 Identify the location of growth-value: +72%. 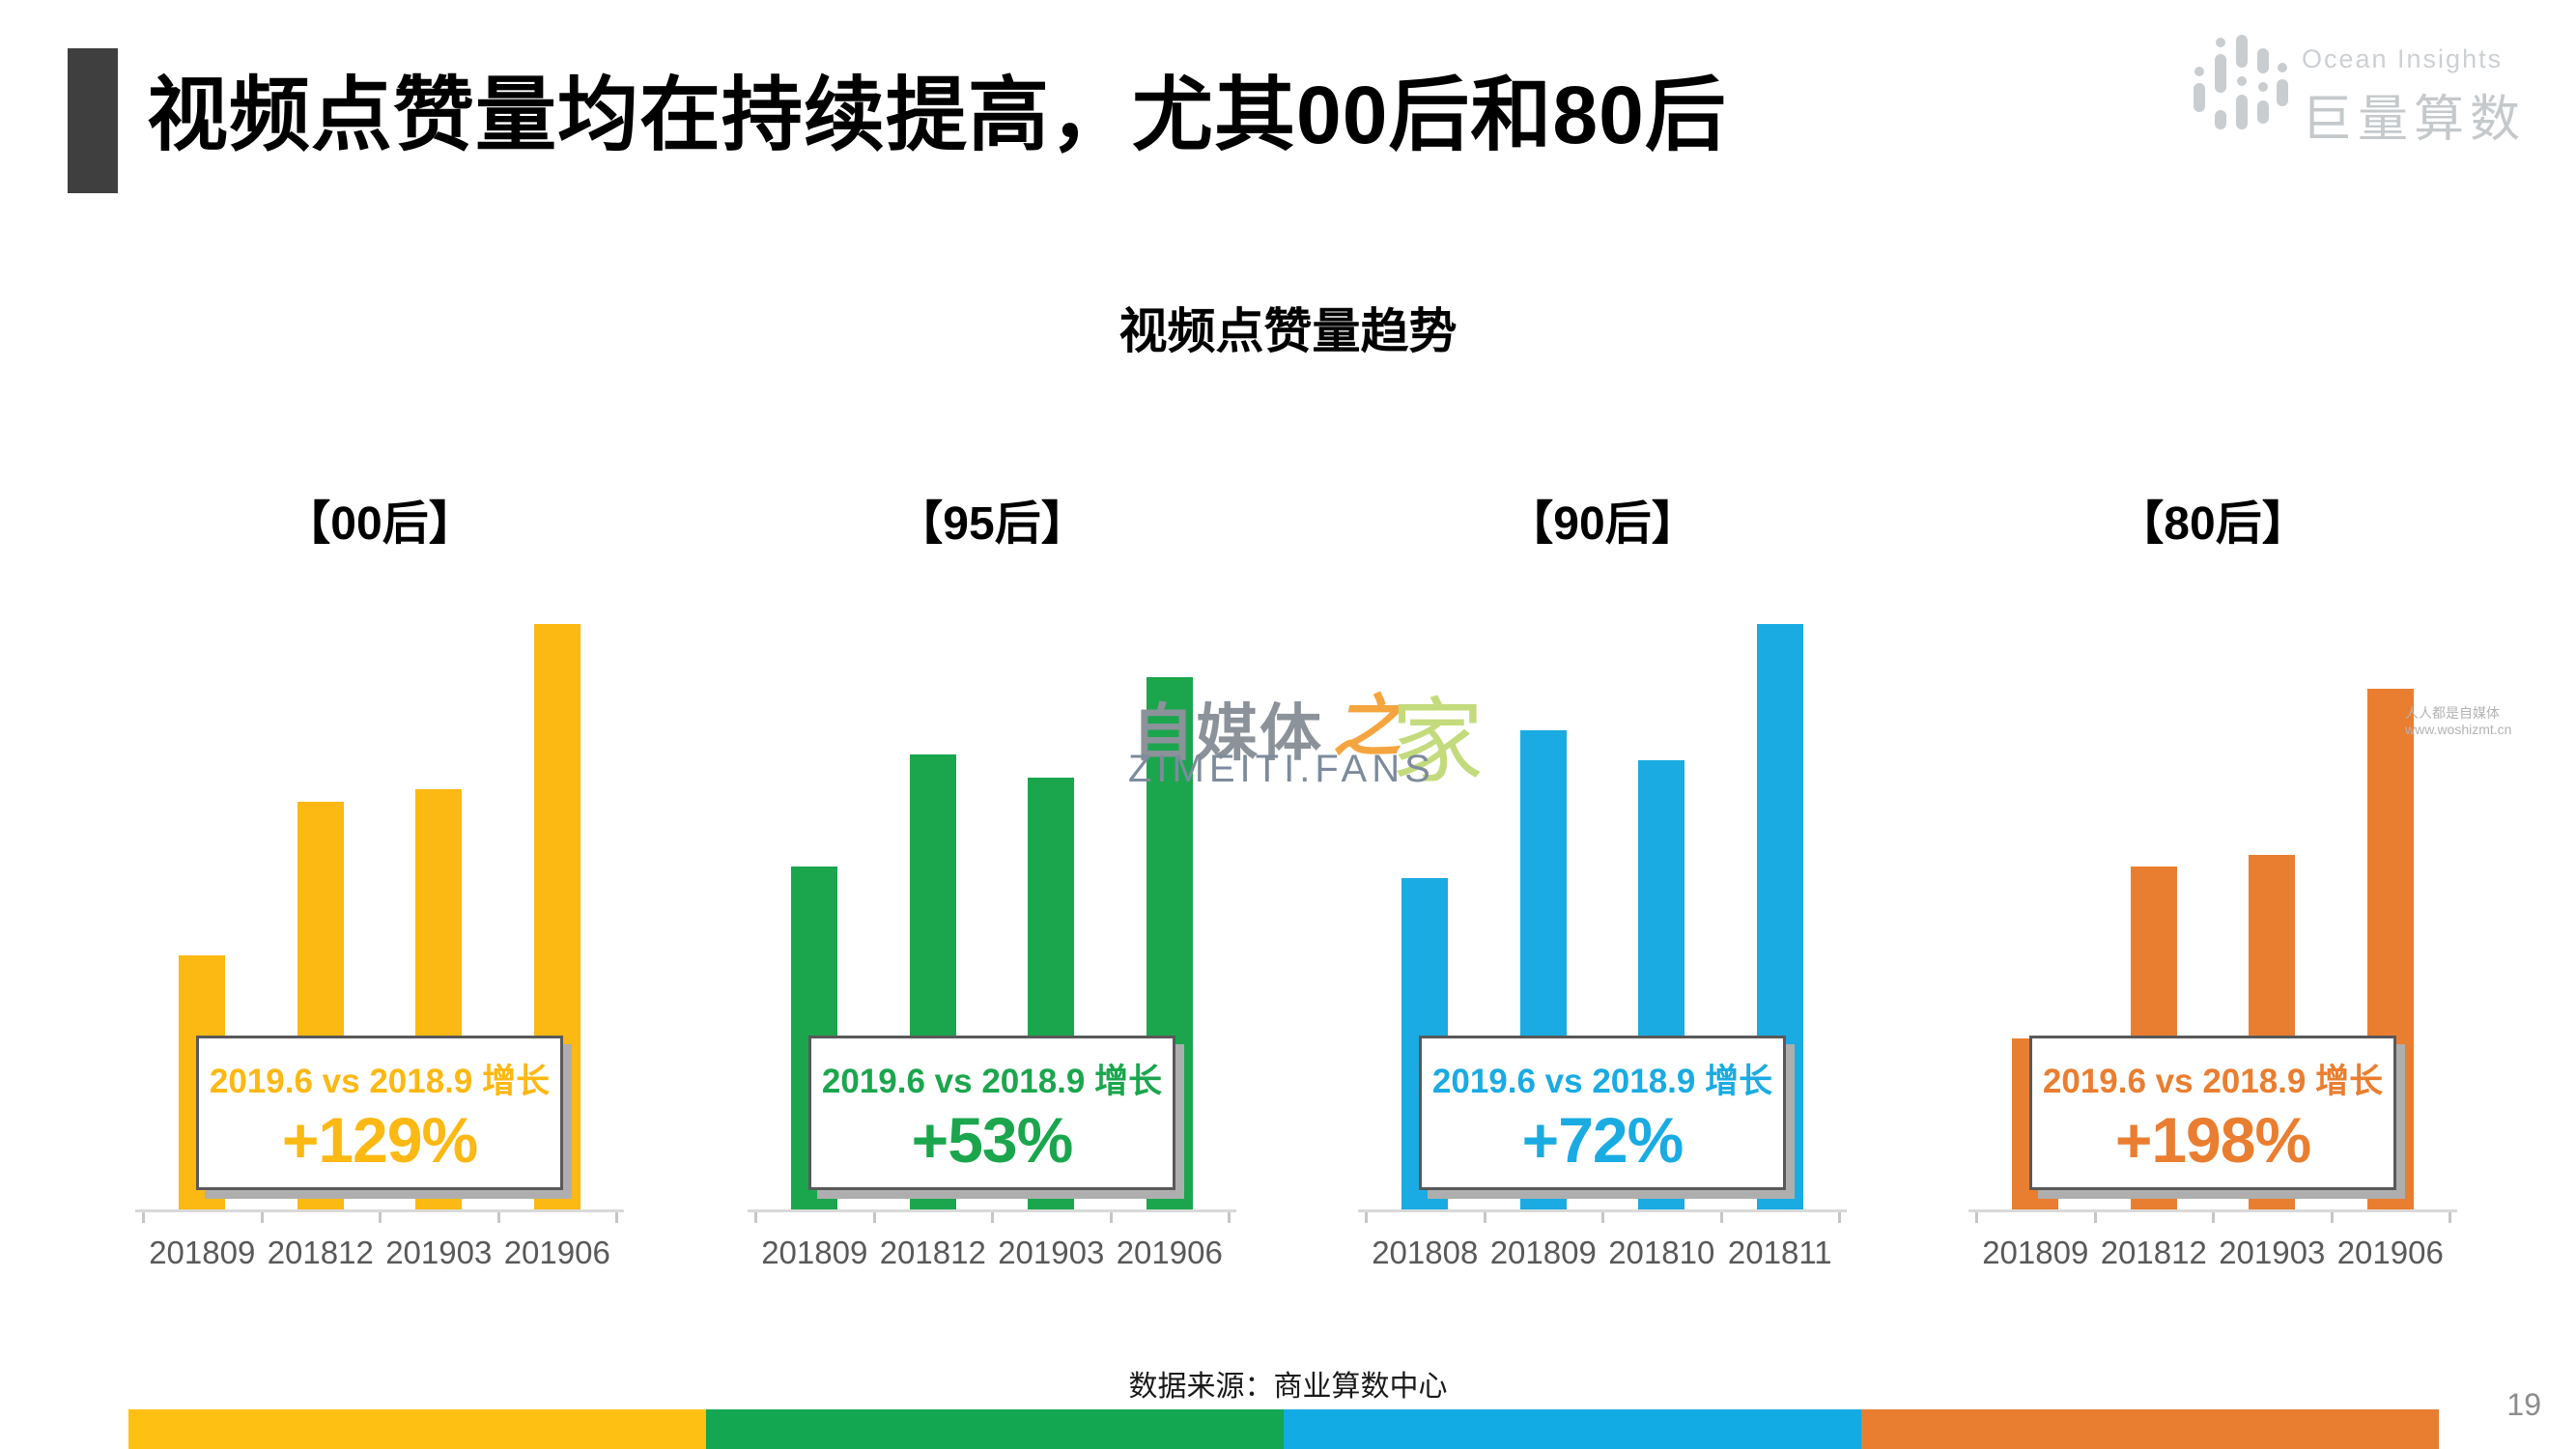
(1602, 1140).